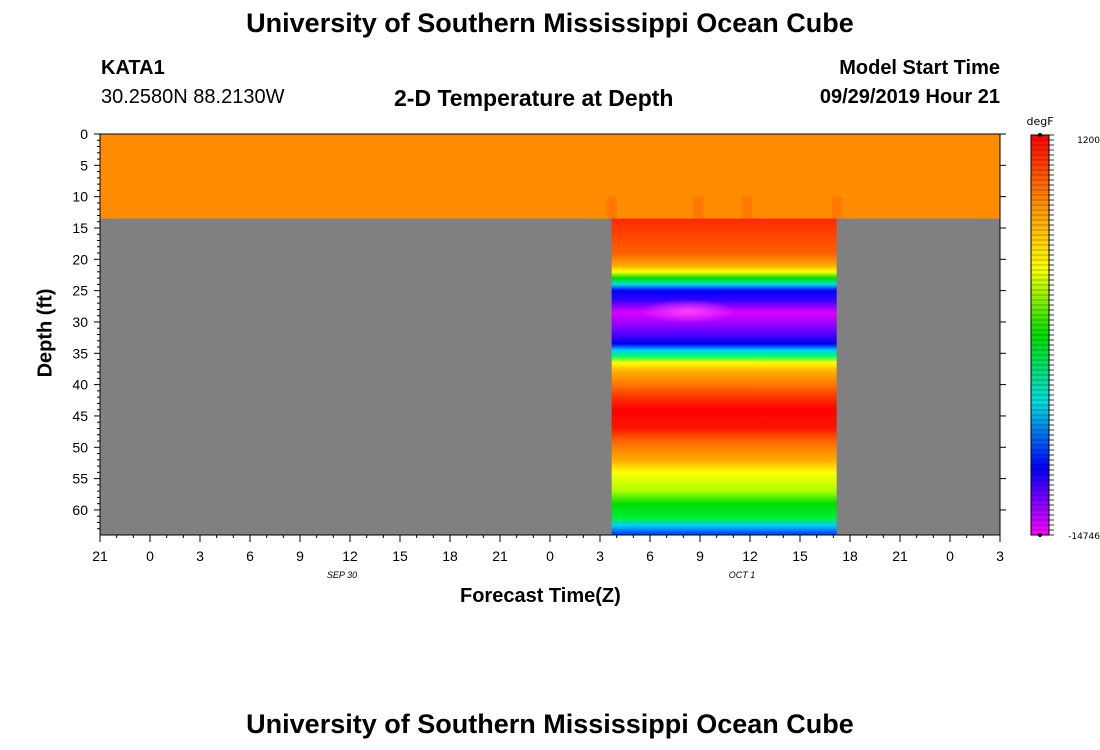 Image resolution: width=1100 pixels, height=750 pixels. Describe the element at coordinates (100, 556) in the screenshot. I see `x-tick-label-0: 21` at that location.